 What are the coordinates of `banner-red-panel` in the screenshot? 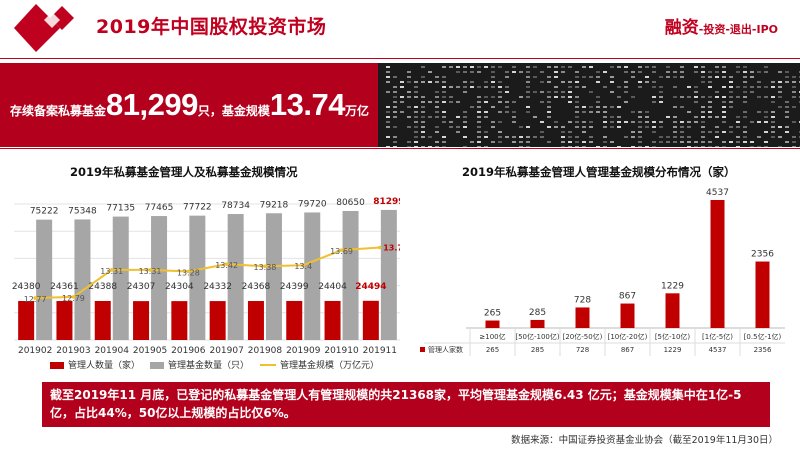 It's located at (189, 105).